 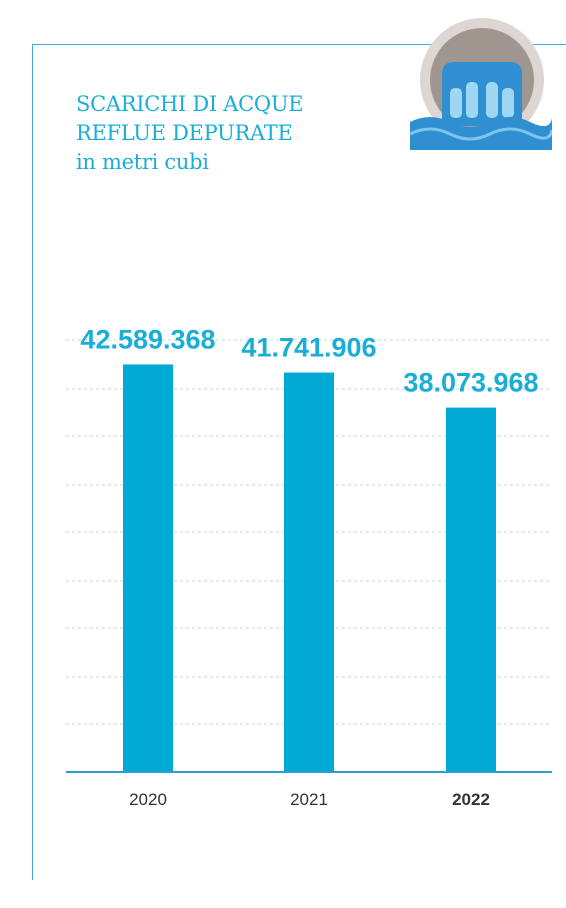 What do you see at coordinates (471, 589) in the screenshot?
I see `bar-2022` at bounding box center [471, 589].